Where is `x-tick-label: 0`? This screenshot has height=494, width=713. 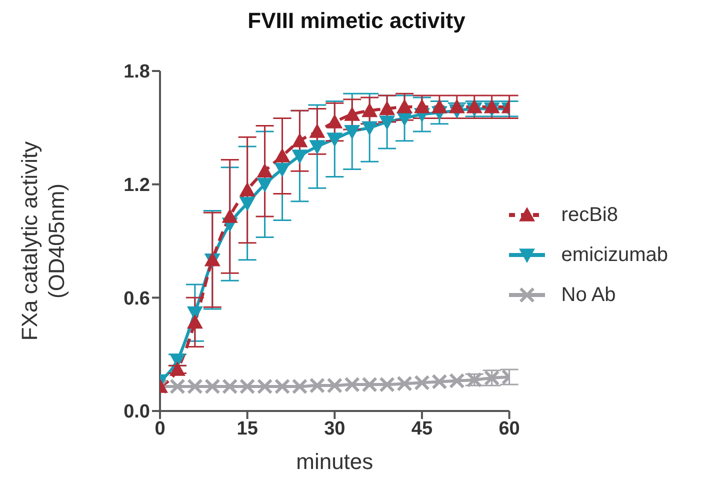 x-tick-label: 0 is located at coordinates (160, 429).